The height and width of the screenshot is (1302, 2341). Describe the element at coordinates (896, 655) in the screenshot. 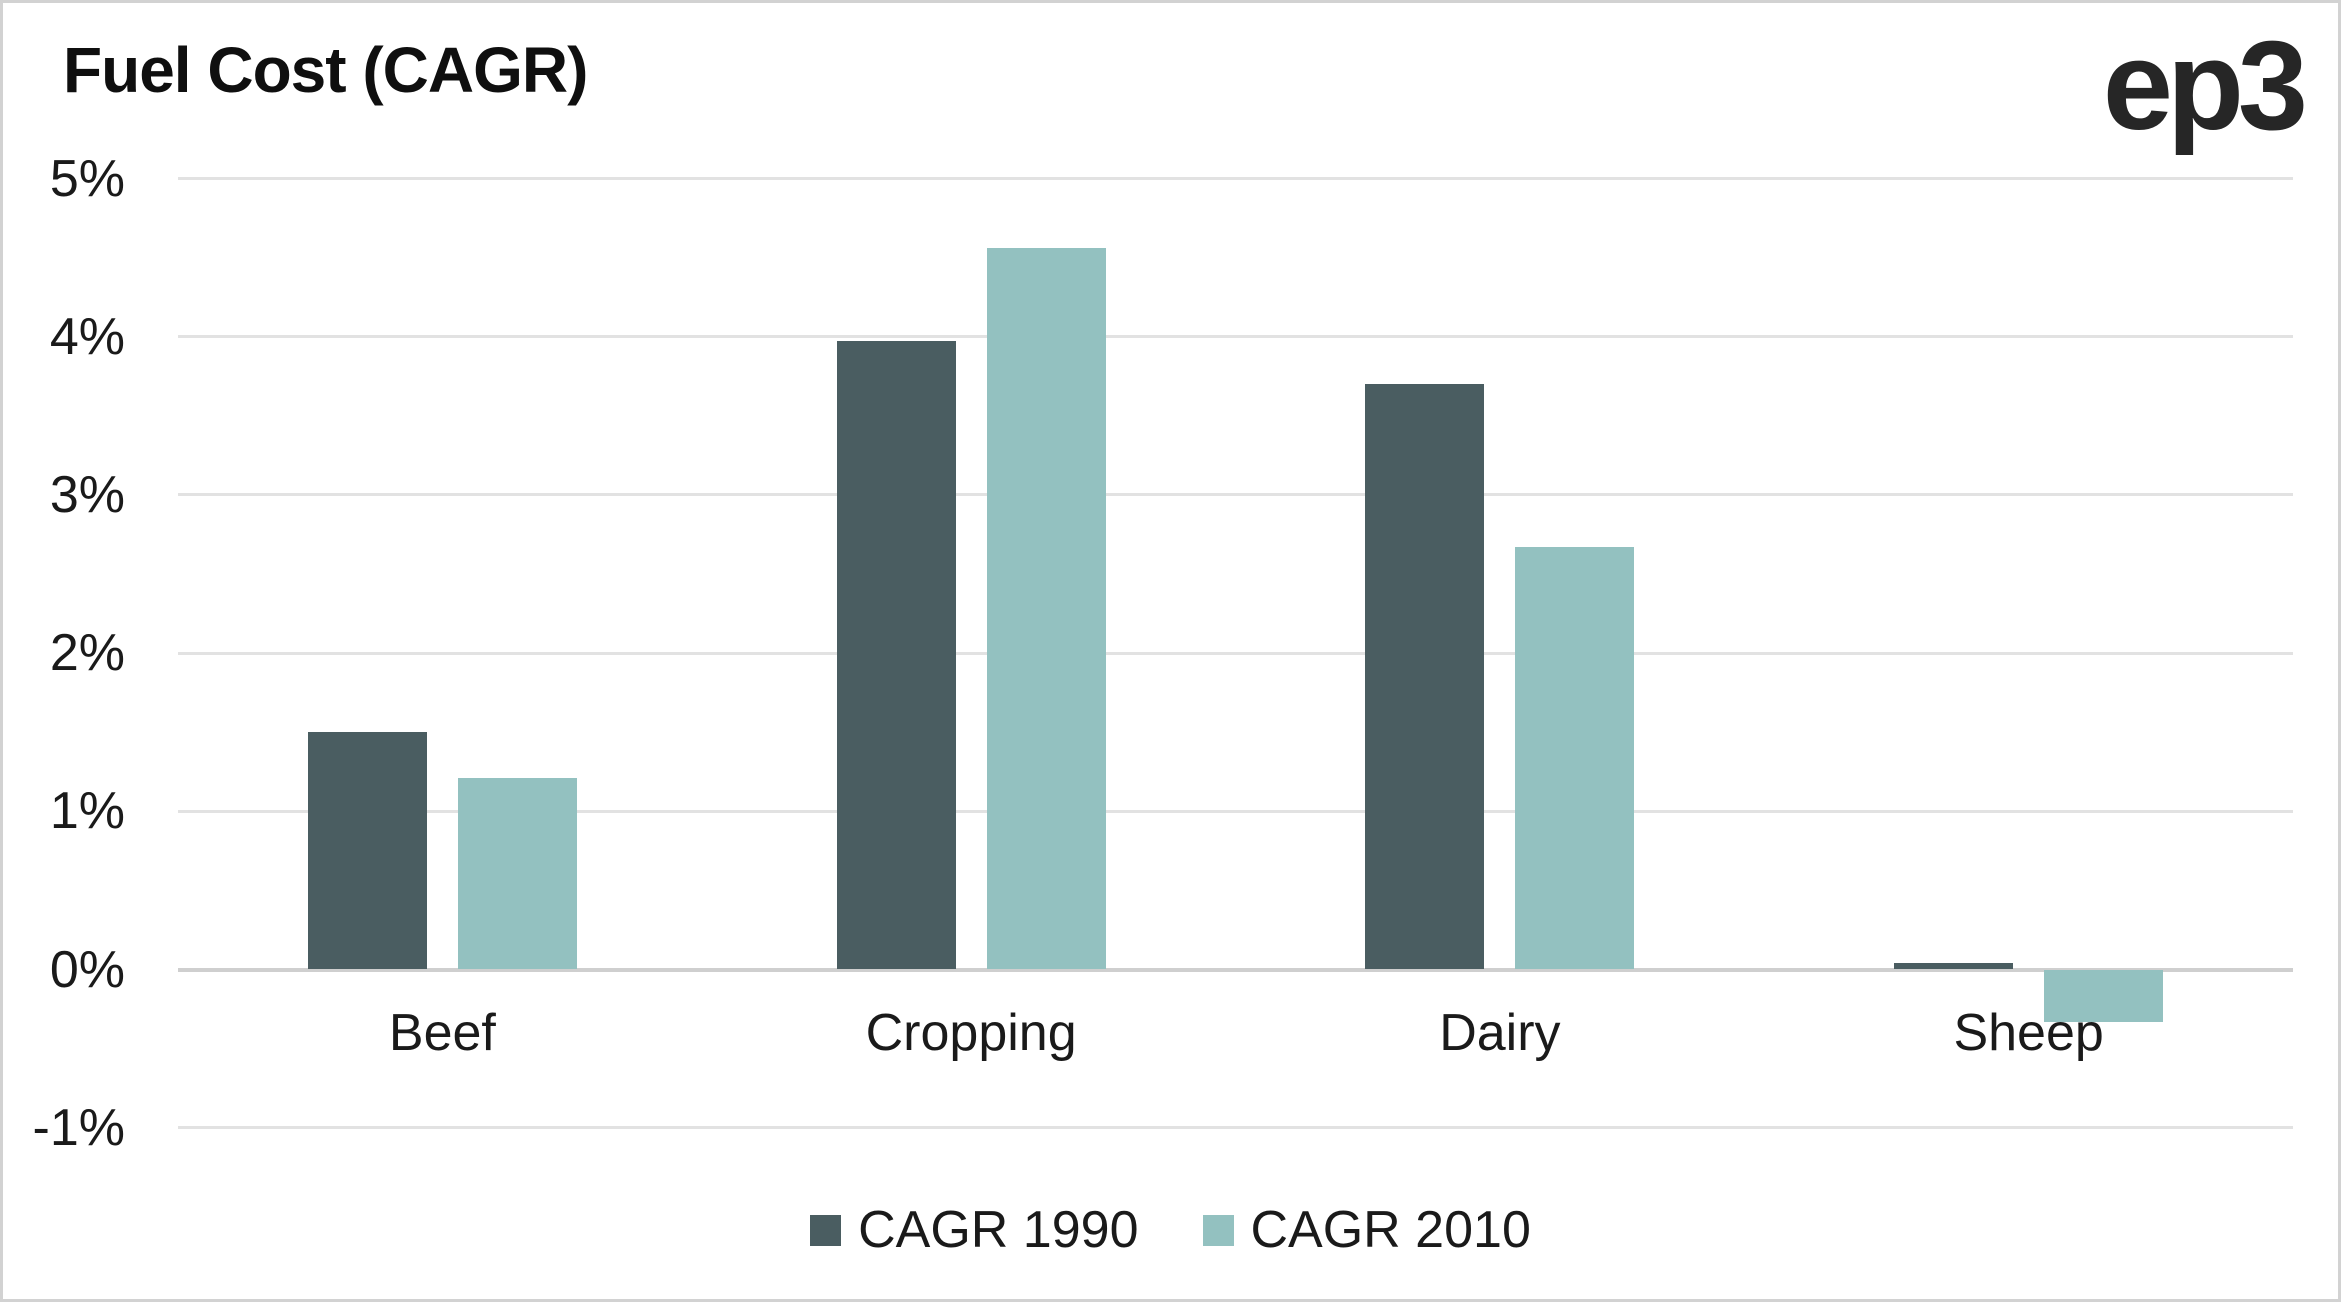

I see `bar-cagr-1990-cropping` at that location.